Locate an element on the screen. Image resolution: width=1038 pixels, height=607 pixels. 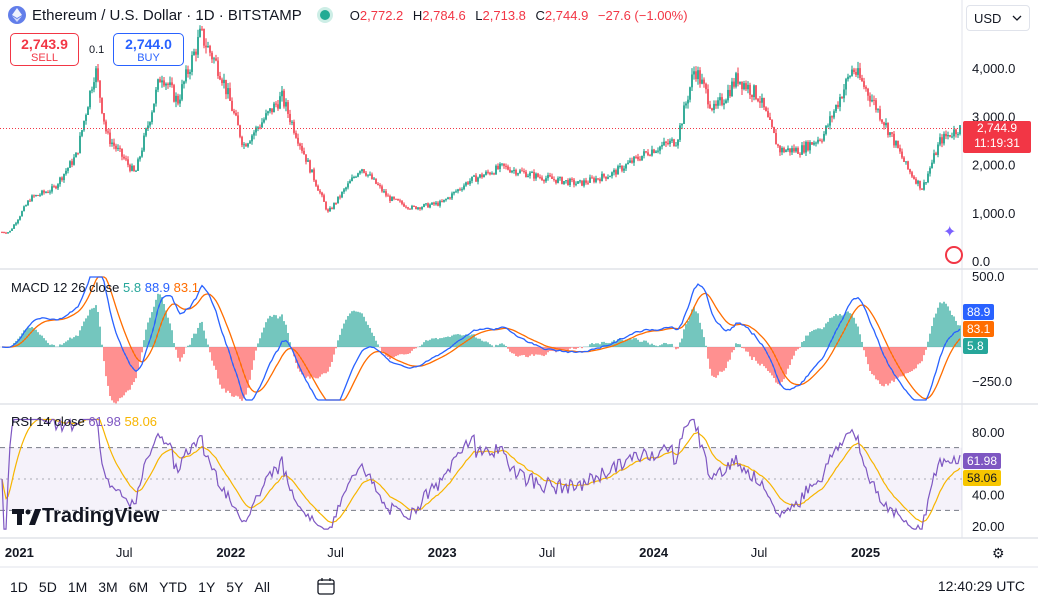
tf-ytd: YTD is located at coordinates (173, 587).